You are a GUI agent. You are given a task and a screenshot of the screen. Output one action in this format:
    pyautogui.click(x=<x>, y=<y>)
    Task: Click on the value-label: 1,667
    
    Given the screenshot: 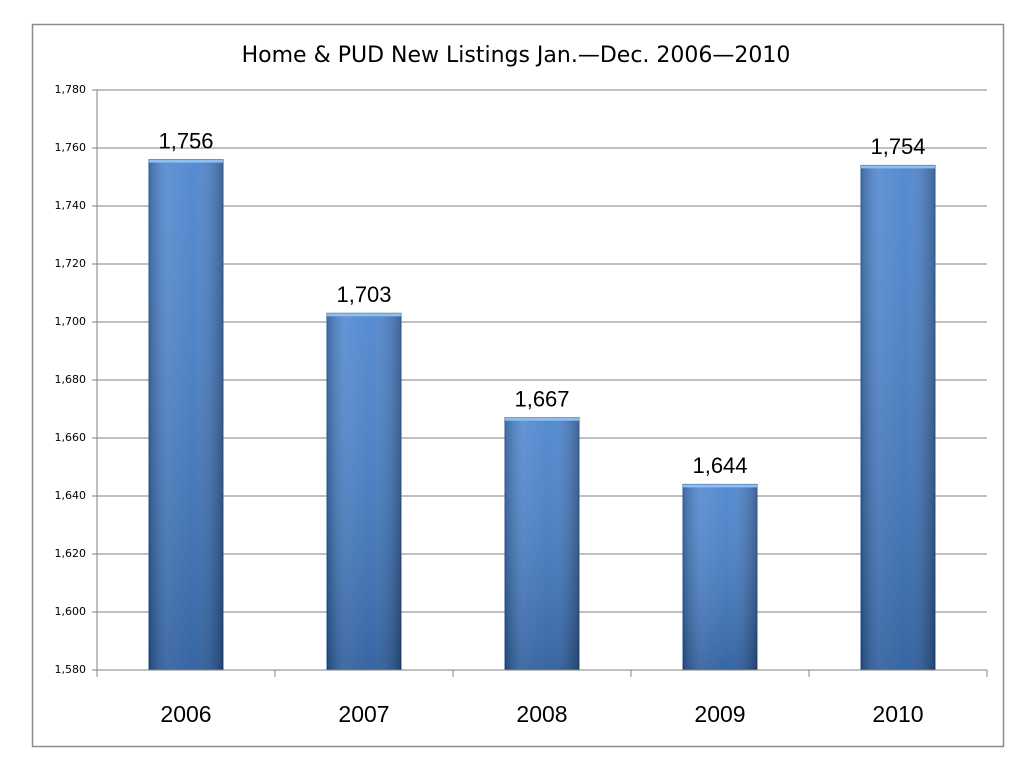 What is the action you would take?
    pyautogui.click(x=541, y=399)
    